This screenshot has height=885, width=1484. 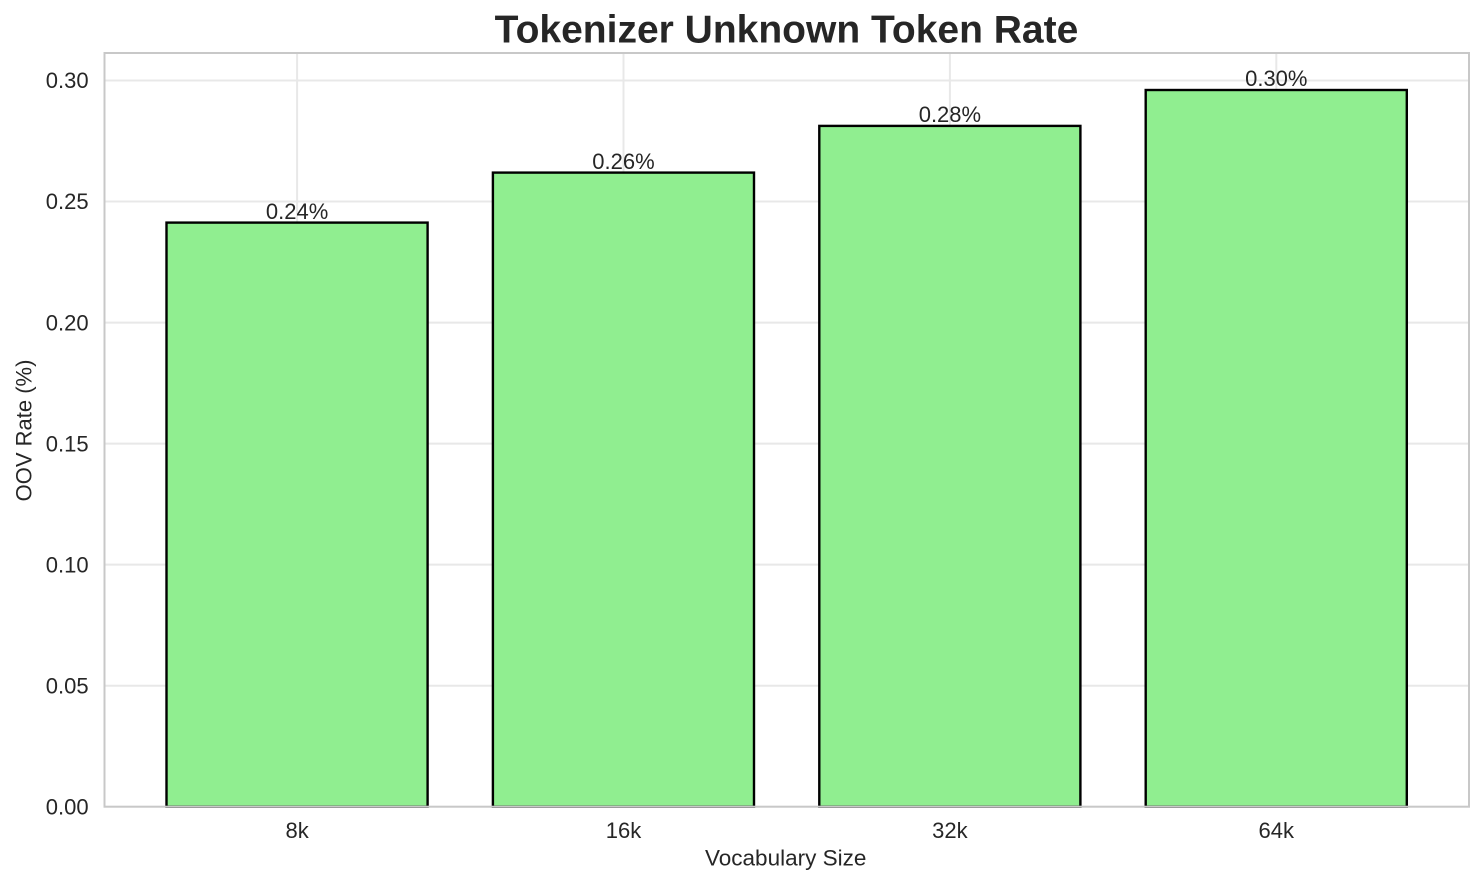 I want to click on svg-text: 8k, so click(x=297, y=830).